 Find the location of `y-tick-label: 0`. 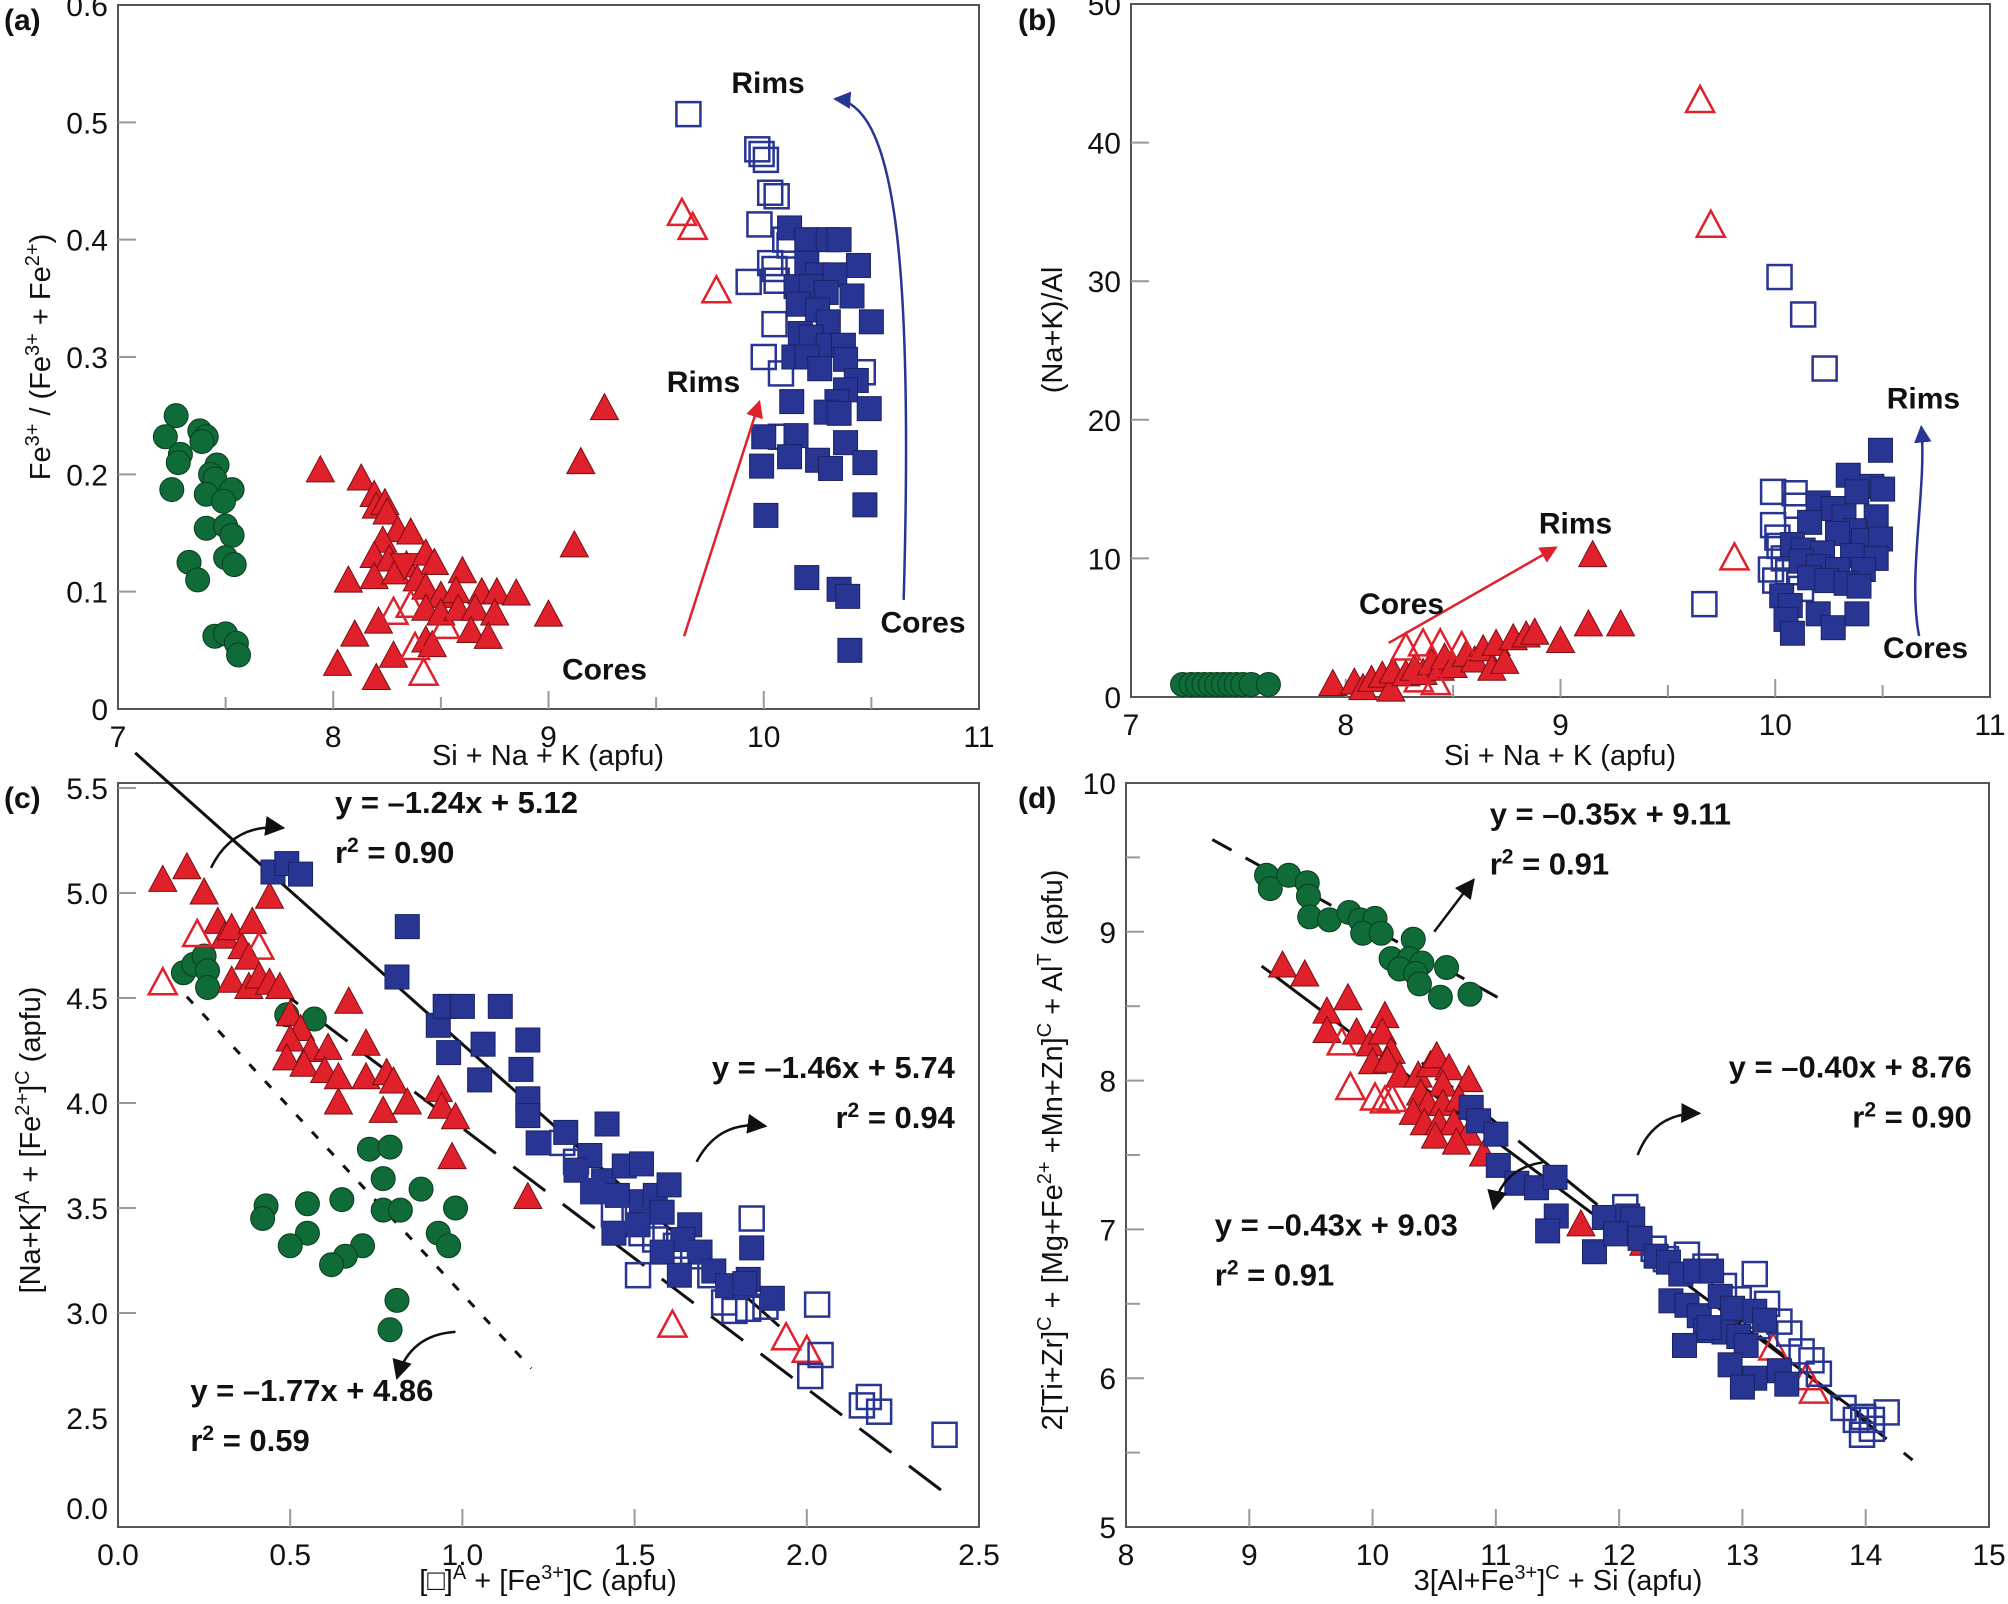

y-tick-label: 0 is located at coordinates (99, 710).